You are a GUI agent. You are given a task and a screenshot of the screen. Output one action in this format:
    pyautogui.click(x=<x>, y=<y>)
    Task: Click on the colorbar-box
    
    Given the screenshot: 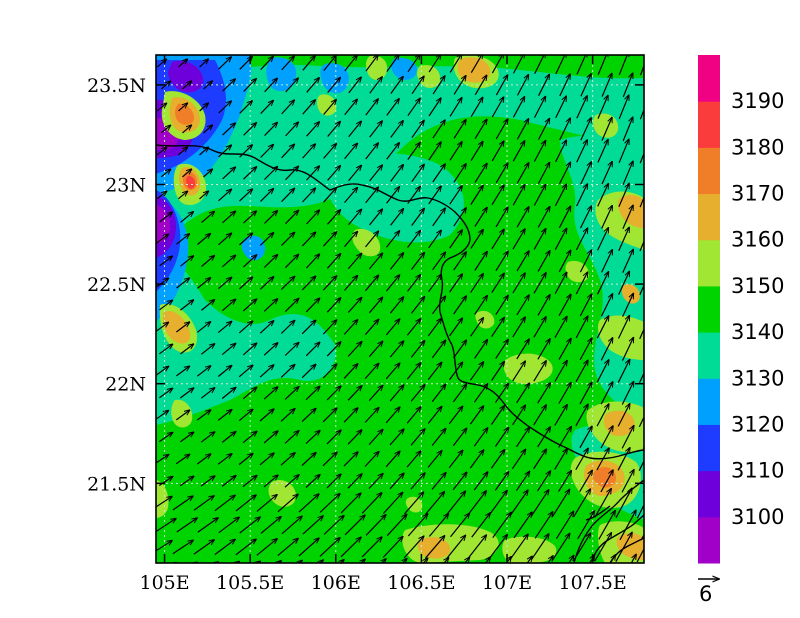 What is the action you would take?
    pyautogui.click(x=709, y=78)
    